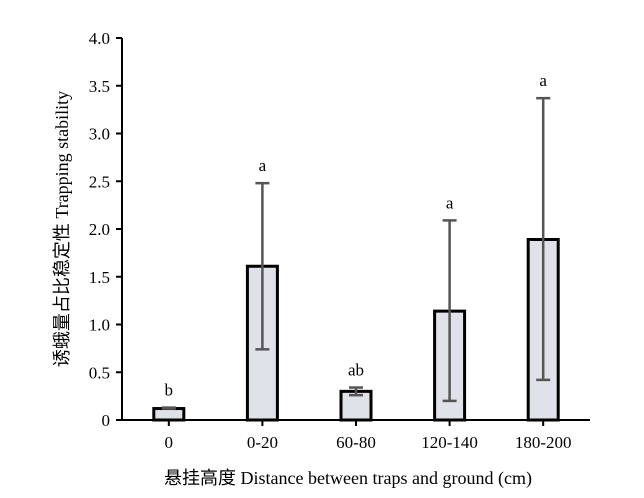  I want to click on x-tick-label-4: 120-140, so click(449, 442).